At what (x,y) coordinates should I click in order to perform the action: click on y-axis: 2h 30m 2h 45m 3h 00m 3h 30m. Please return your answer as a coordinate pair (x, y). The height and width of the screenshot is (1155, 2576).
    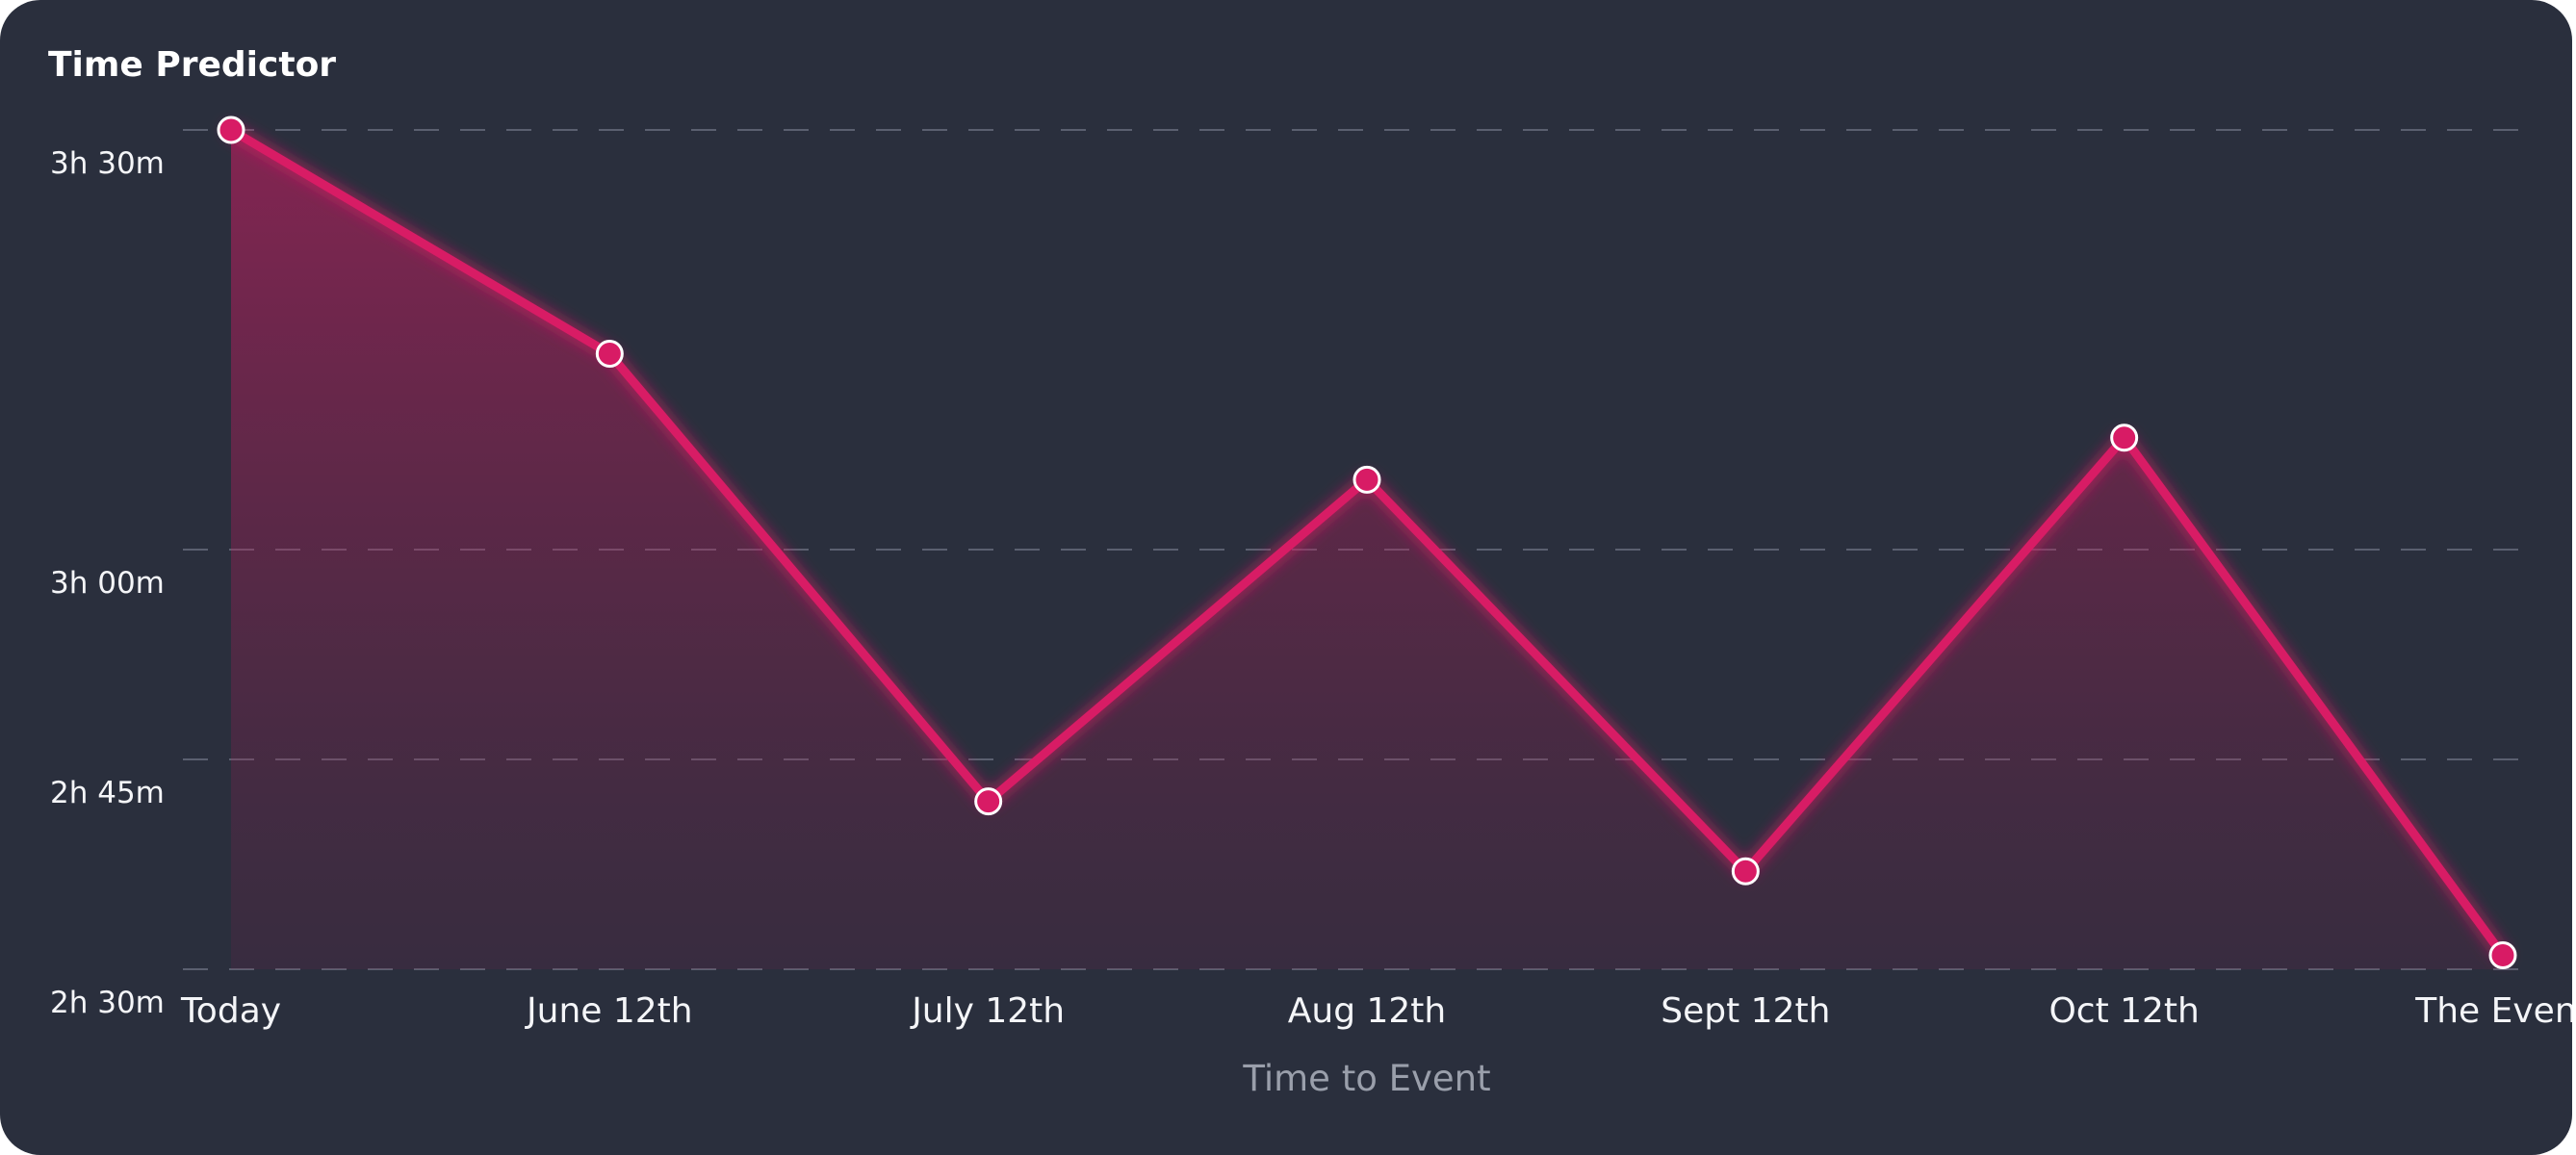
    Looking at the image, I should click on (108, 583).